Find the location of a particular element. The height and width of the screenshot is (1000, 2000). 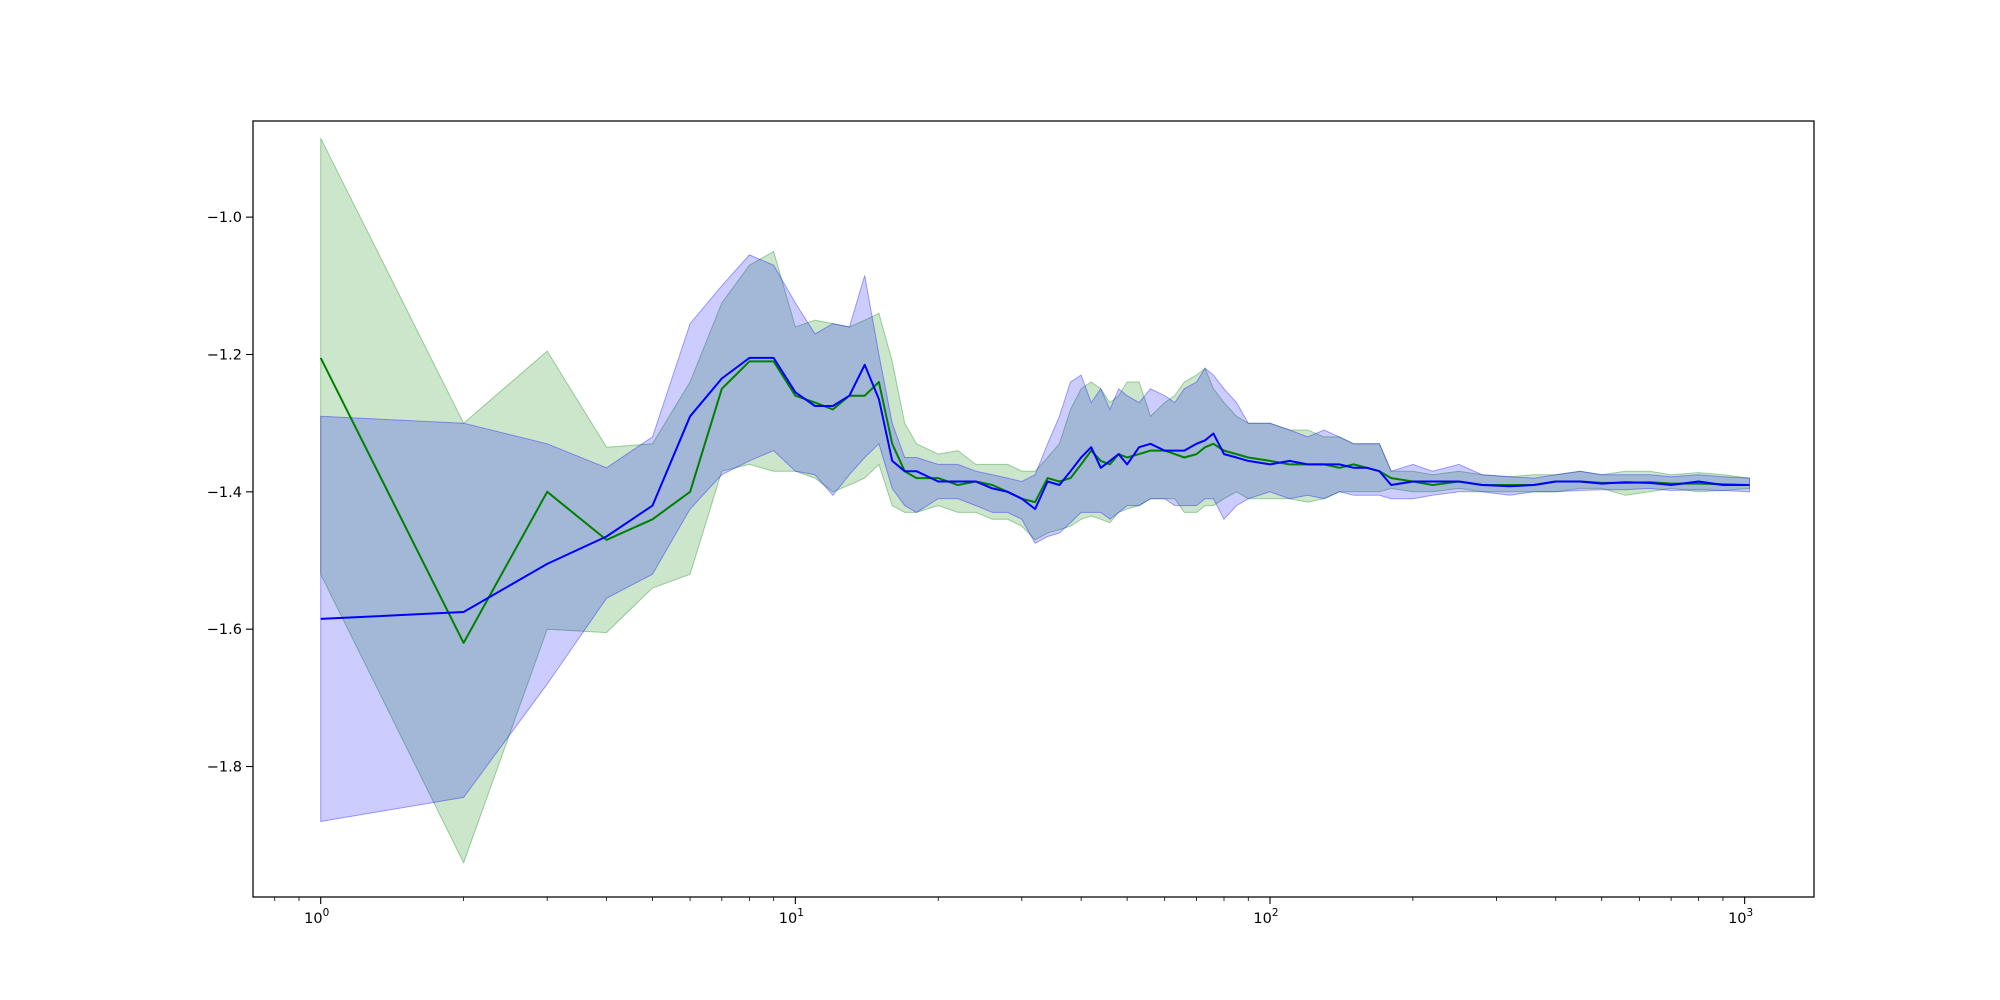

y-tick-label-2: −1.4 is located at coordinates (224, 493).